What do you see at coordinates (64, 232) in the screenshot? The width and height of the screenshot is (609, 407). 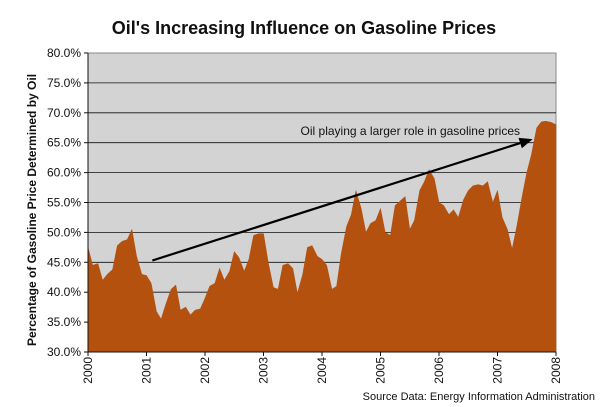 I see `y-tick-label: 50.0%` at bounding box center [64, 232].